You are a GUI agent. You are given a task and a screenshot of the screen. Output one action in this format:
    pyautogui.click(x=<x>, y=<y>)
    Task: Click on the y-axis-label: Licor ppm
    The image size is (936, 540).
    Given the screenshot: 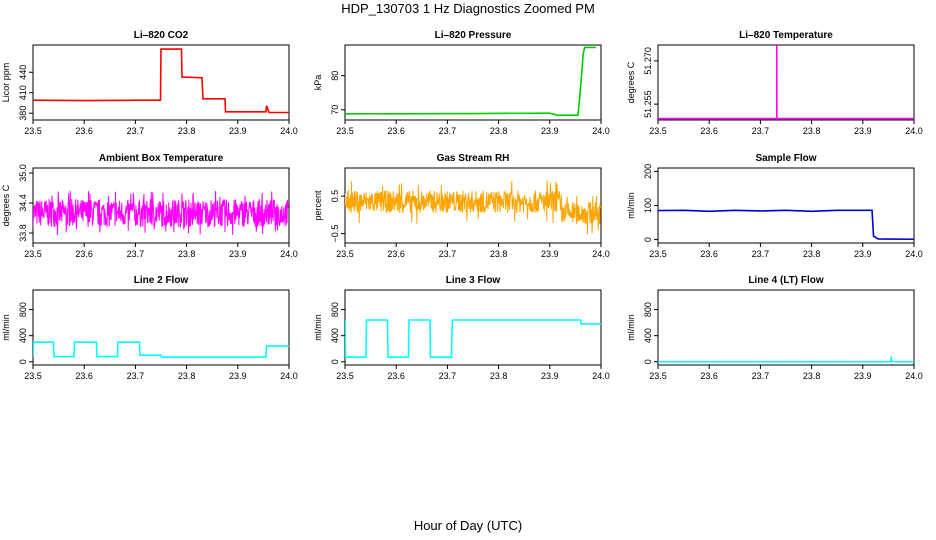 What is the action you would take?
    pyautogui.click(x=6, y=83)
    